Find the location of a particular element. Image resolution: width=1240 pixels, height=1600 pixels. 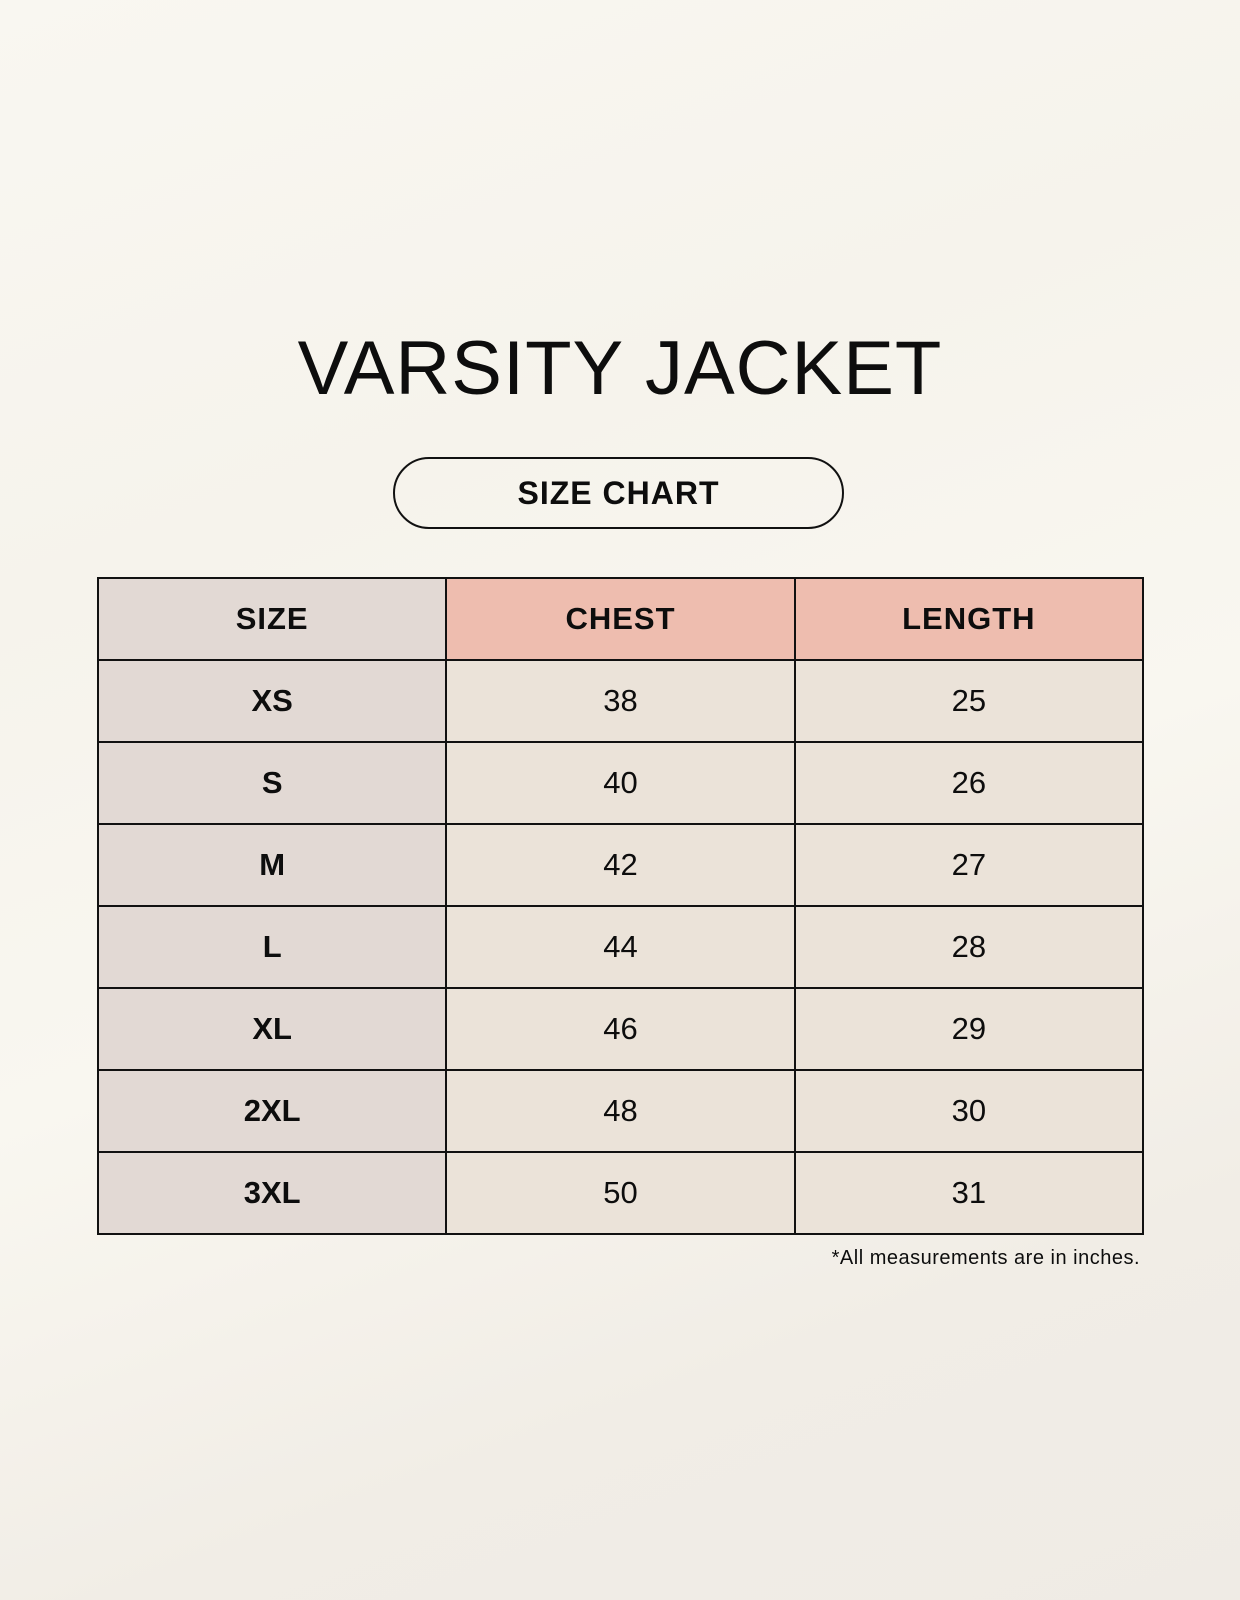

cell-size: S is located at coordinates (272, 783).